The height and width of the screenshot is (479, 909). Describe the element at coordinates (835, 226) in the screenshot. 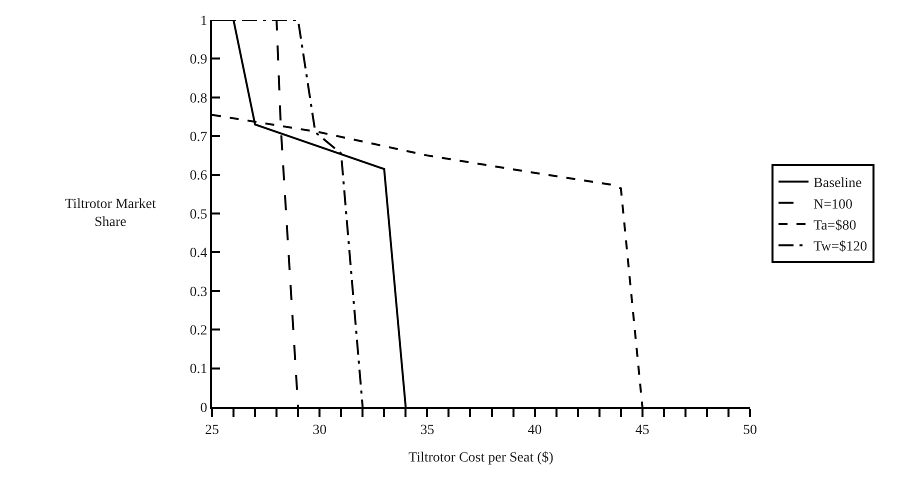

I see `legend-label: Ta=$80` at that location.